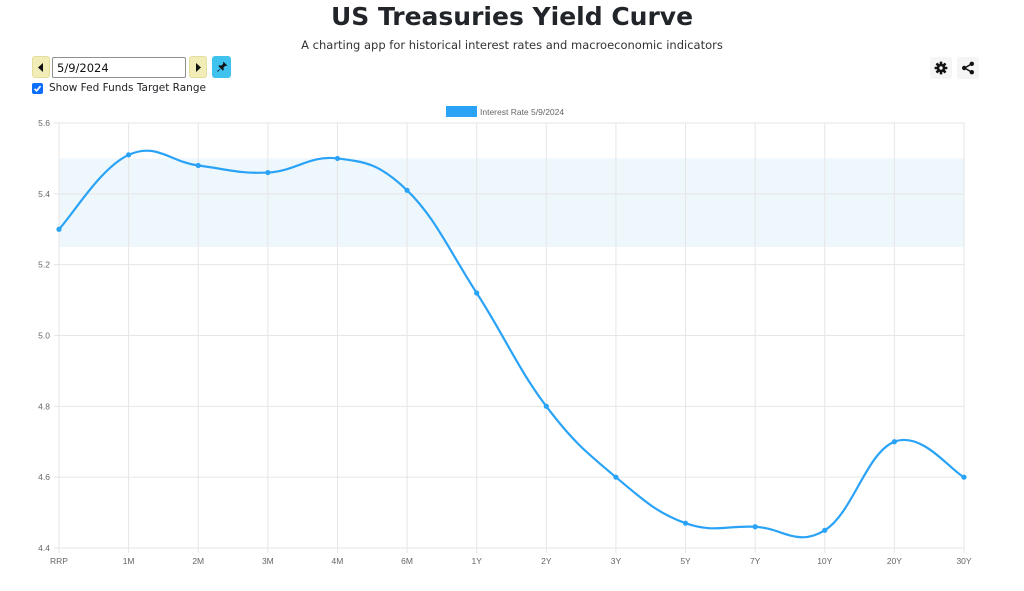  What do you see at coordinates (546, 561) in the screenshot?
I see `x-tick-label: 2Y` at bounding box center [546, 561].